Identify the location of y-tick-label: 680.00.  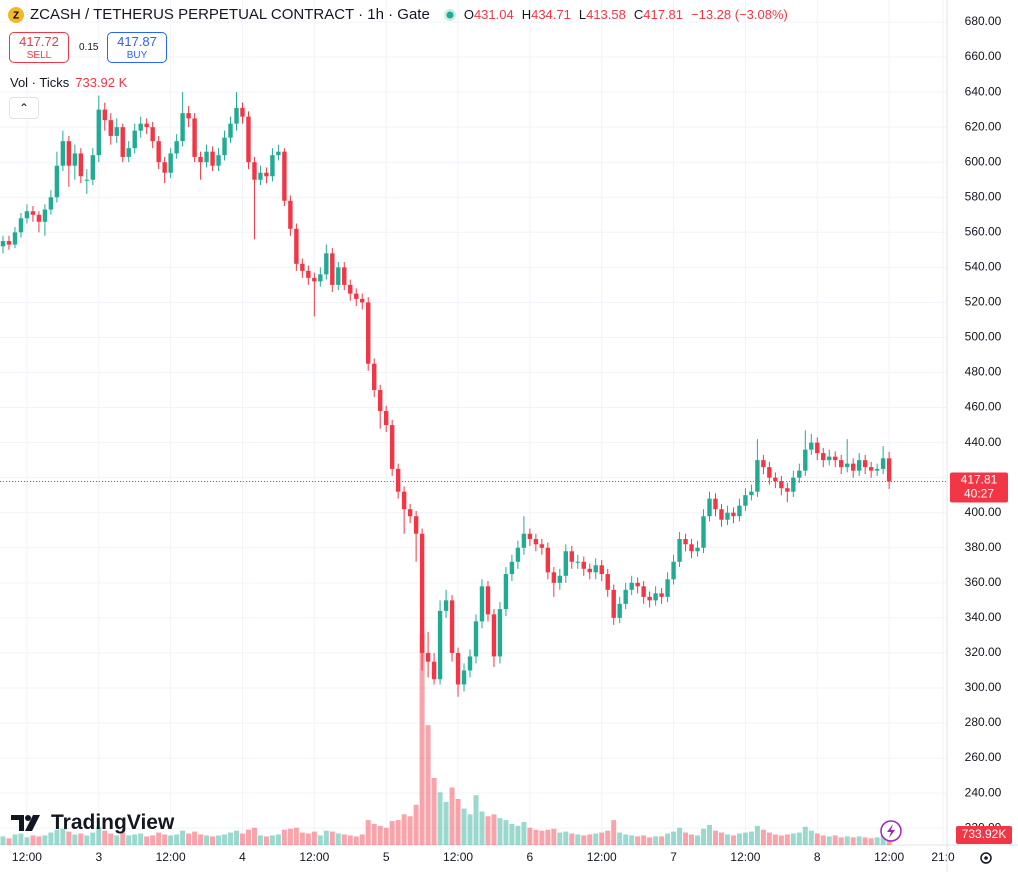
(983, 21).